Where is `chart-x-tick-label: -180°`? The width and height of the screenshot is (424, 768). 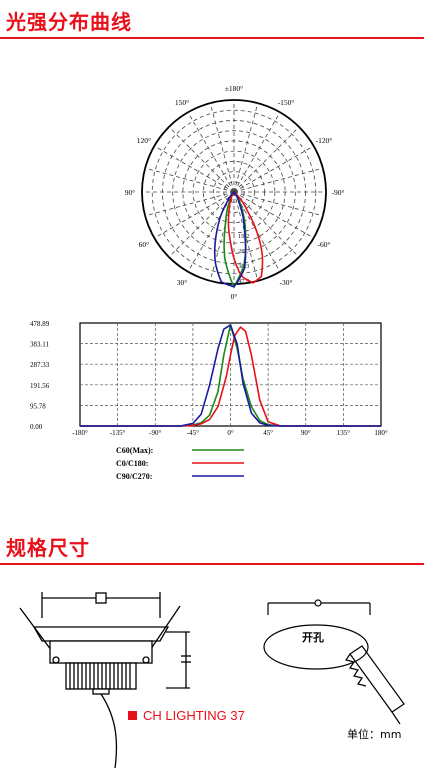 chart-x-tick-label: -180° is located at coordinates (80, 433).